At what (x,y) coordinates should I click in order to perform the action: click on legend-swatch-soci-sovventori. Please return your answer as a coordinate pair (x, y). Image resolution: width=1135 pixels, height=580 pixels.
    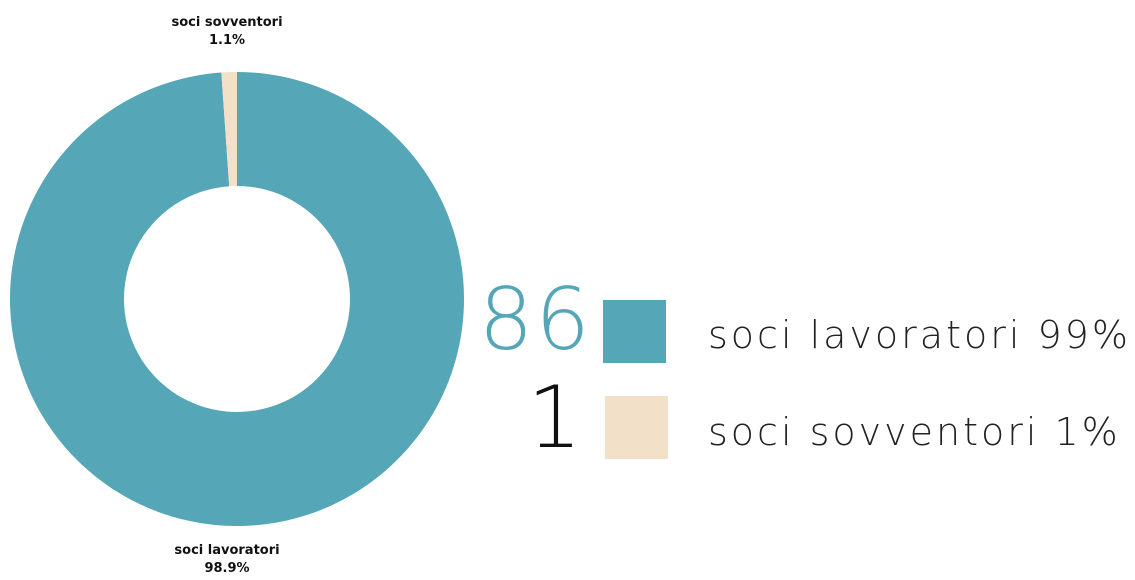
    Looking at the image, I should click on (636, 427).